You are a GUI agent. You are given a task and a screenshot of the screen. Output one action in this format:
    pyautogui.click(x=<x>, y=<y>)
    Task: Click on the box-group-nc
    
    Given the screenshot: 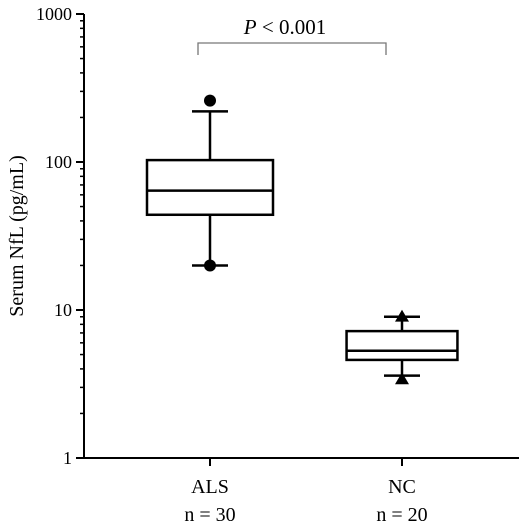 What is the action you would take?
    pyautogui.click(x=402, y=347)
    